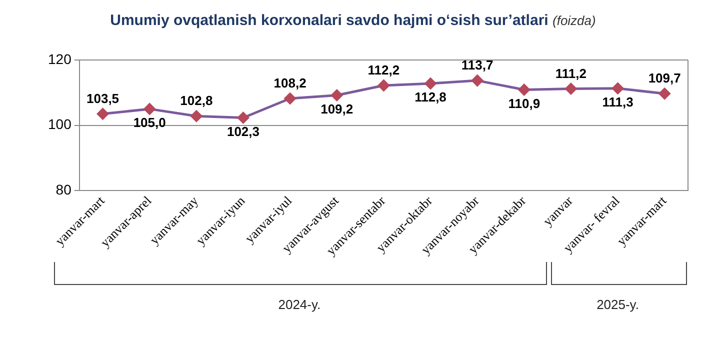 The height and width of the screenshot is (342, 706). What do you see at coordinates (103, 98) in the screenshot?
I see `data-label: 103,5` at bounding box center [103, 98].